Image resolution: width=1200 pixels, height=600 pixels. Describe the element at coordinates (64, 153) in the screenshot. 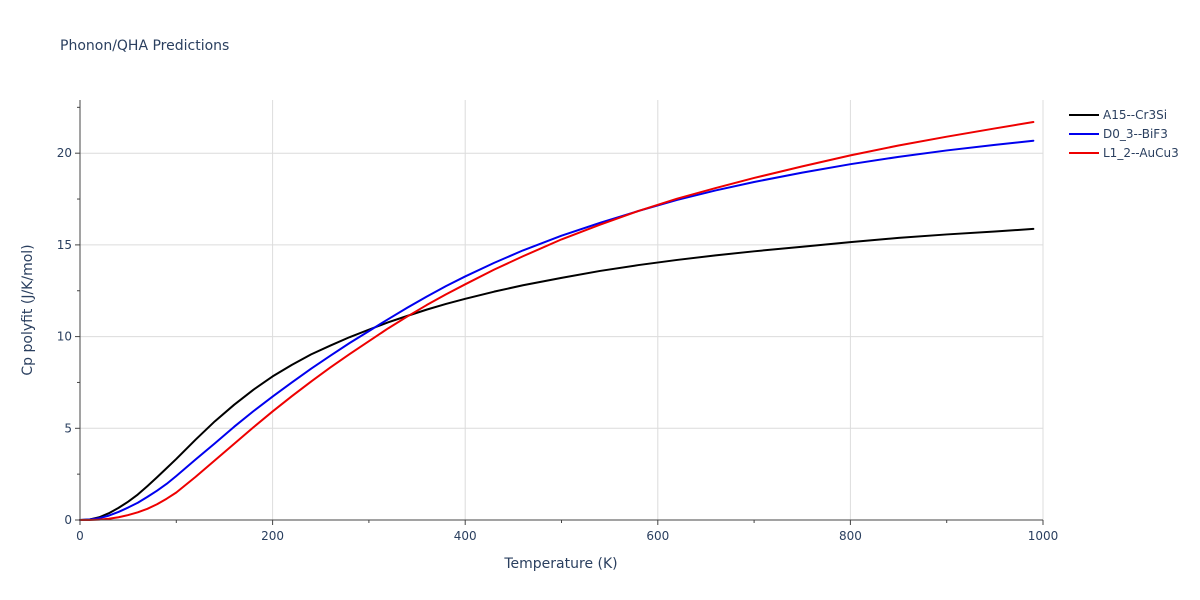

I see `y-tick-label: 20` at that location.